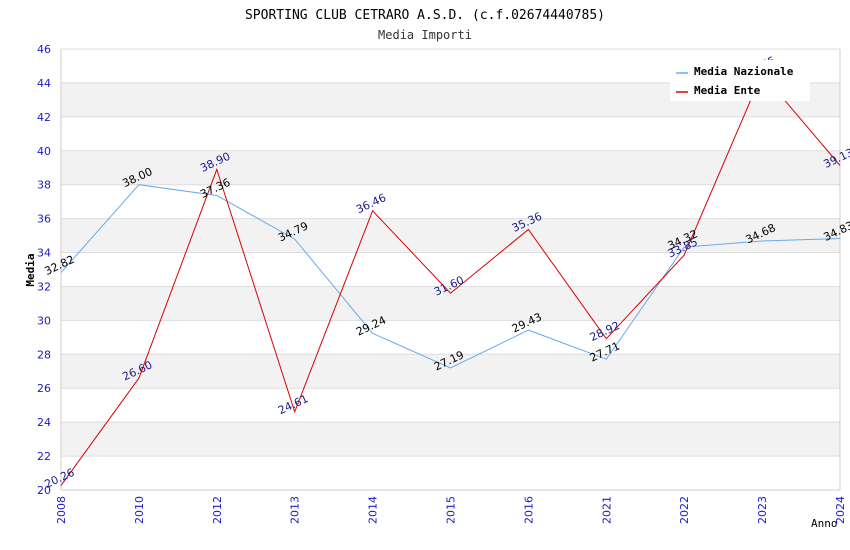 This screenshot has height=550, width=850. Describe the element at coordinates (293, 404) in the screenshot. I see `data-label-media-ente: 24.61` at that location.